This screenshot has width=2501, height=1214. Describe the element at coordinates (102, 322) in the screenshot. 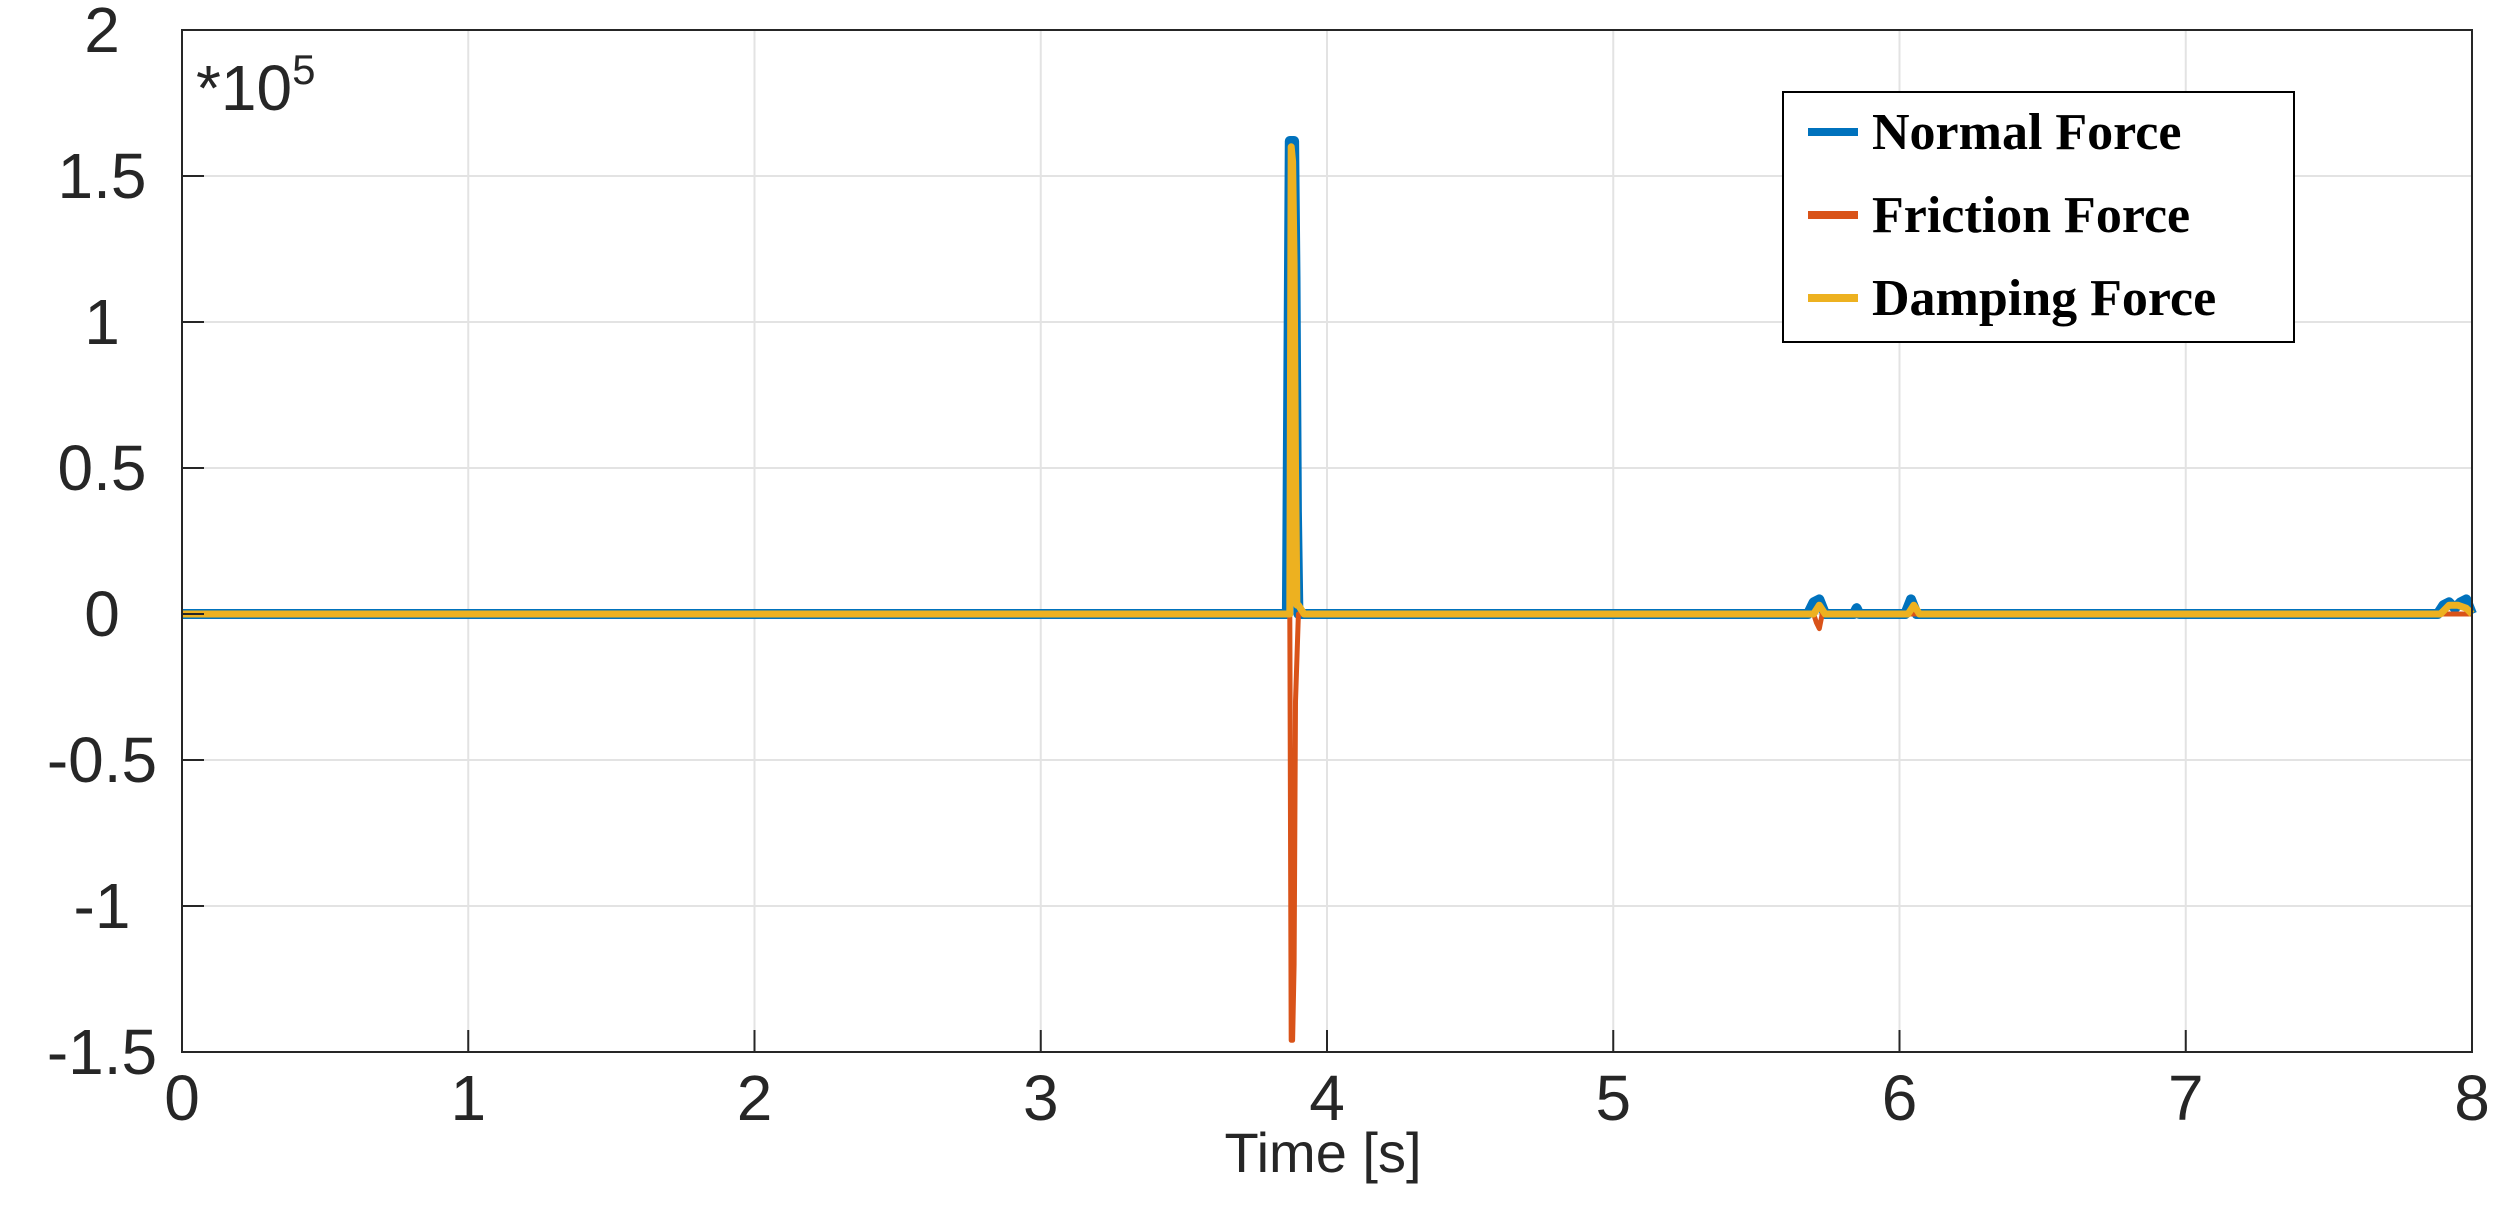

I see `y-tick-label: 1` at that location.